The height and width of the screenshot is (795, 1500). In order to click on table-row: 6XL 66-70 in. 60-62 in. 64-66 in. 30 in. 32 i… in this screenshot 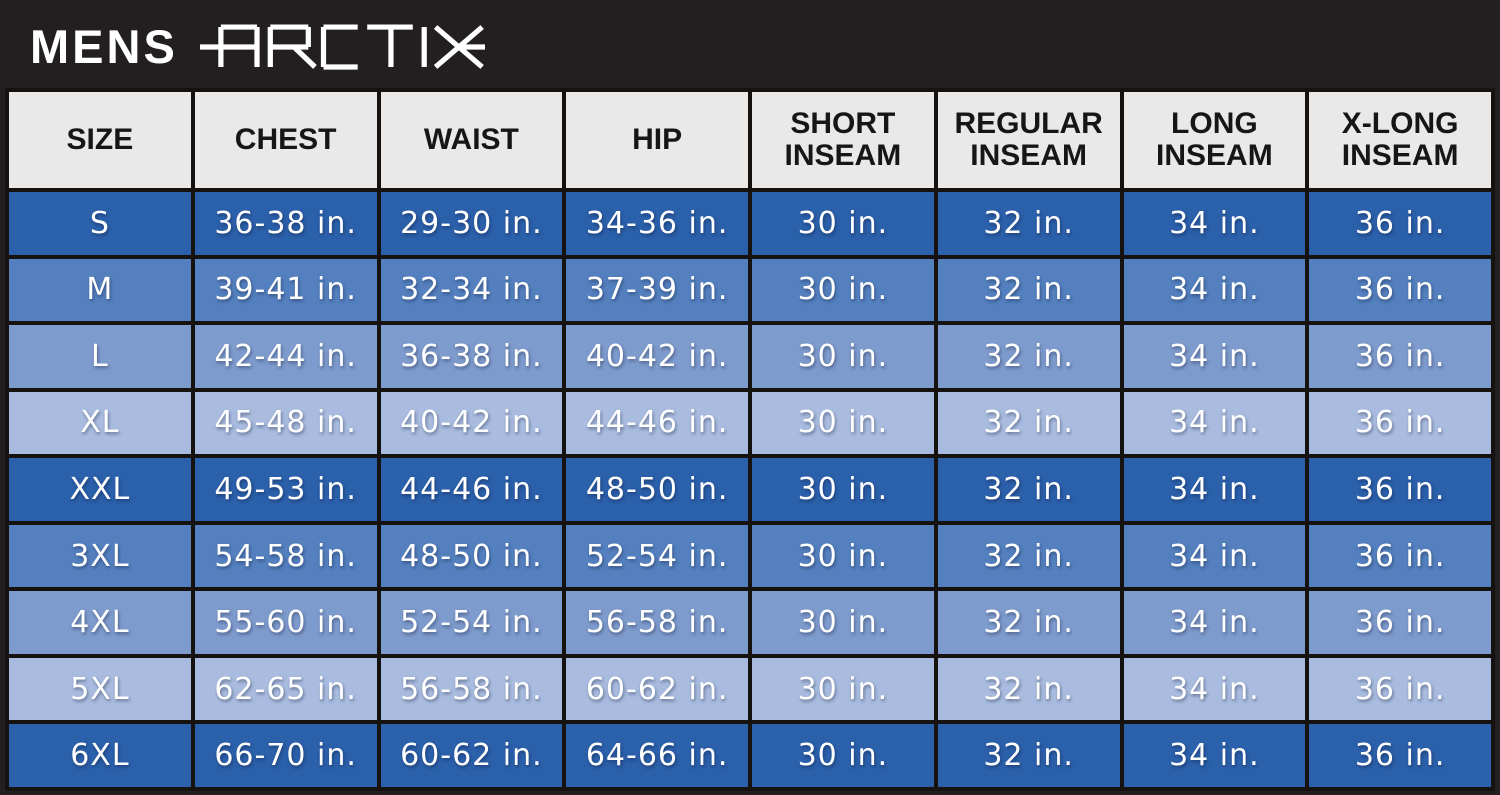, I will do `click(750, 755)`.